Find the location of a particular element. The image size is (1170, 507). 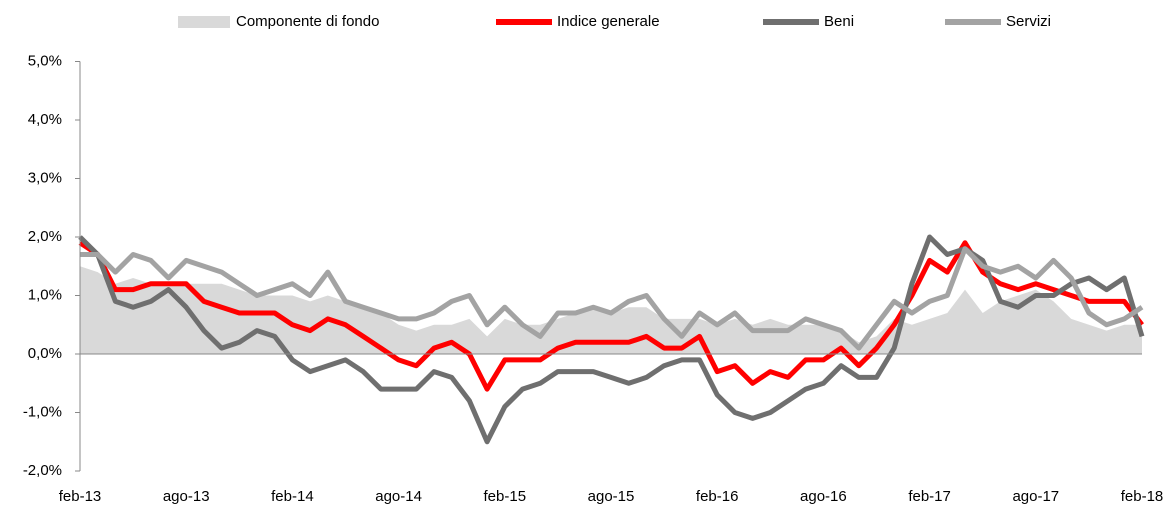

x-tick-label: feb-15 is located at coordinates (505, 496).